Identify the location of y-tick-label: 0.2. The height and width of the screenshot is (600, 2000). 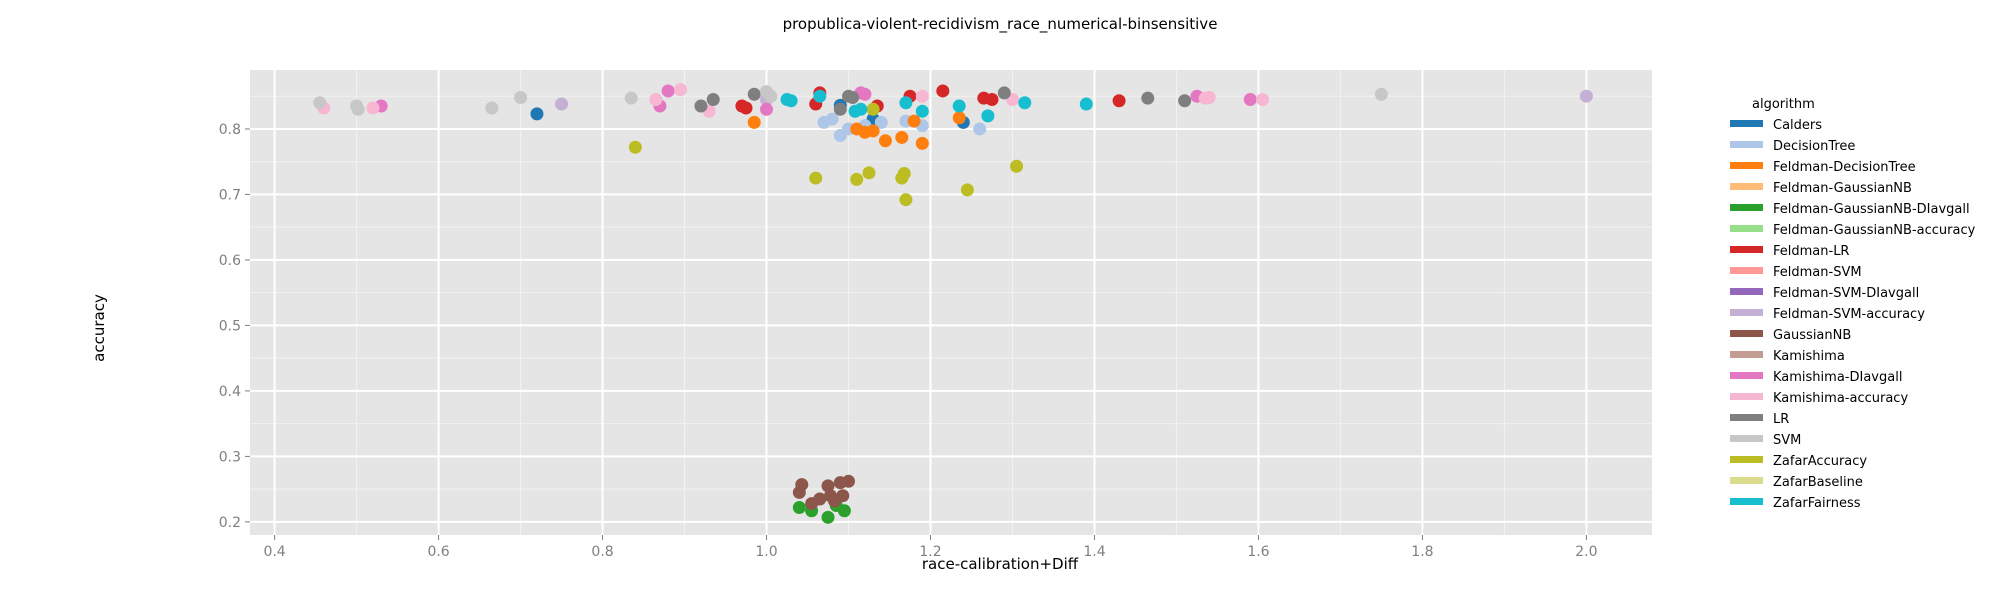
(230, 523).